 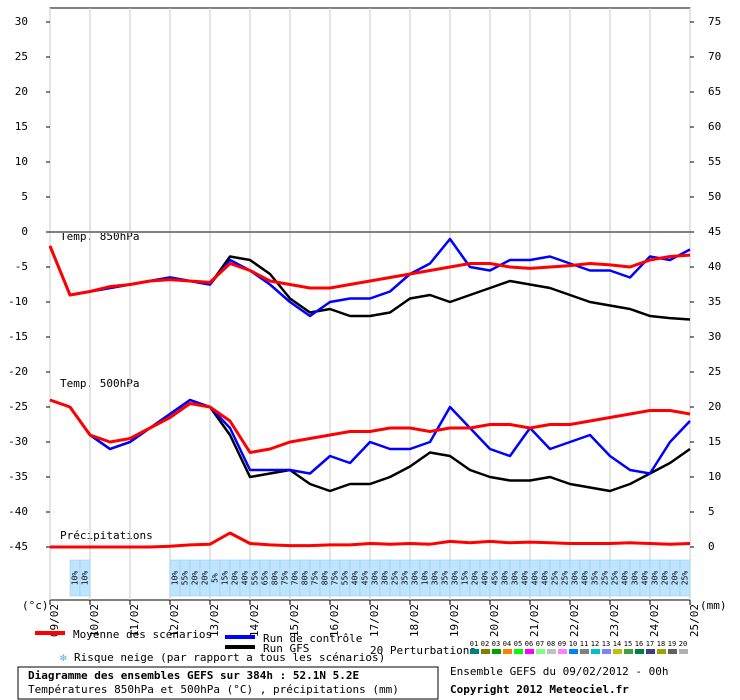 I want to click on panel-label: Temp. 500hPa, so click(x=99, y=383).